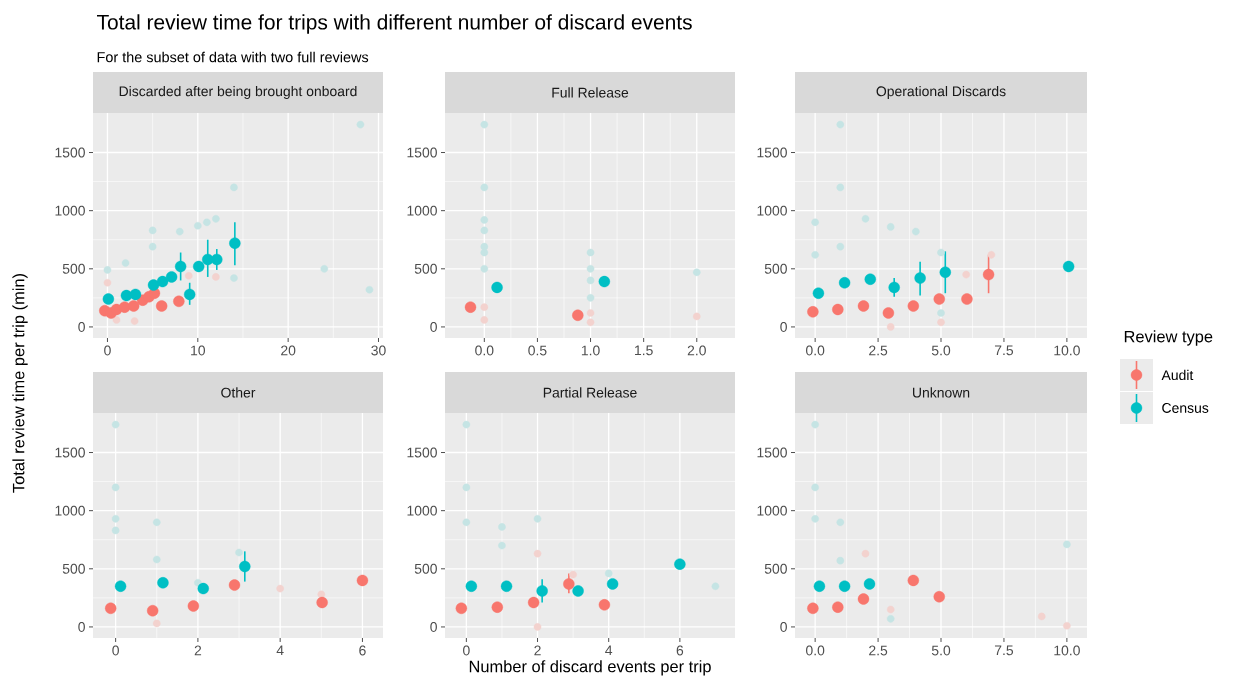 The image size is (1238, 687). What do you see at coordinates (644, 350) in the screenshot?
I see `x-tick-label: 1.5` at bounding box center [644, 350].